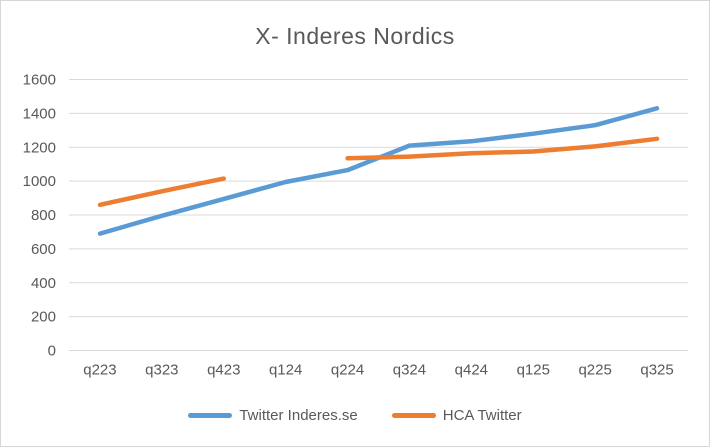 This screenshot has width=710, height=447. What do you see at coordinates (285, 370) in the screenshot?
I see `x-axis-category-label: q124` at bounding box center [285, 370].